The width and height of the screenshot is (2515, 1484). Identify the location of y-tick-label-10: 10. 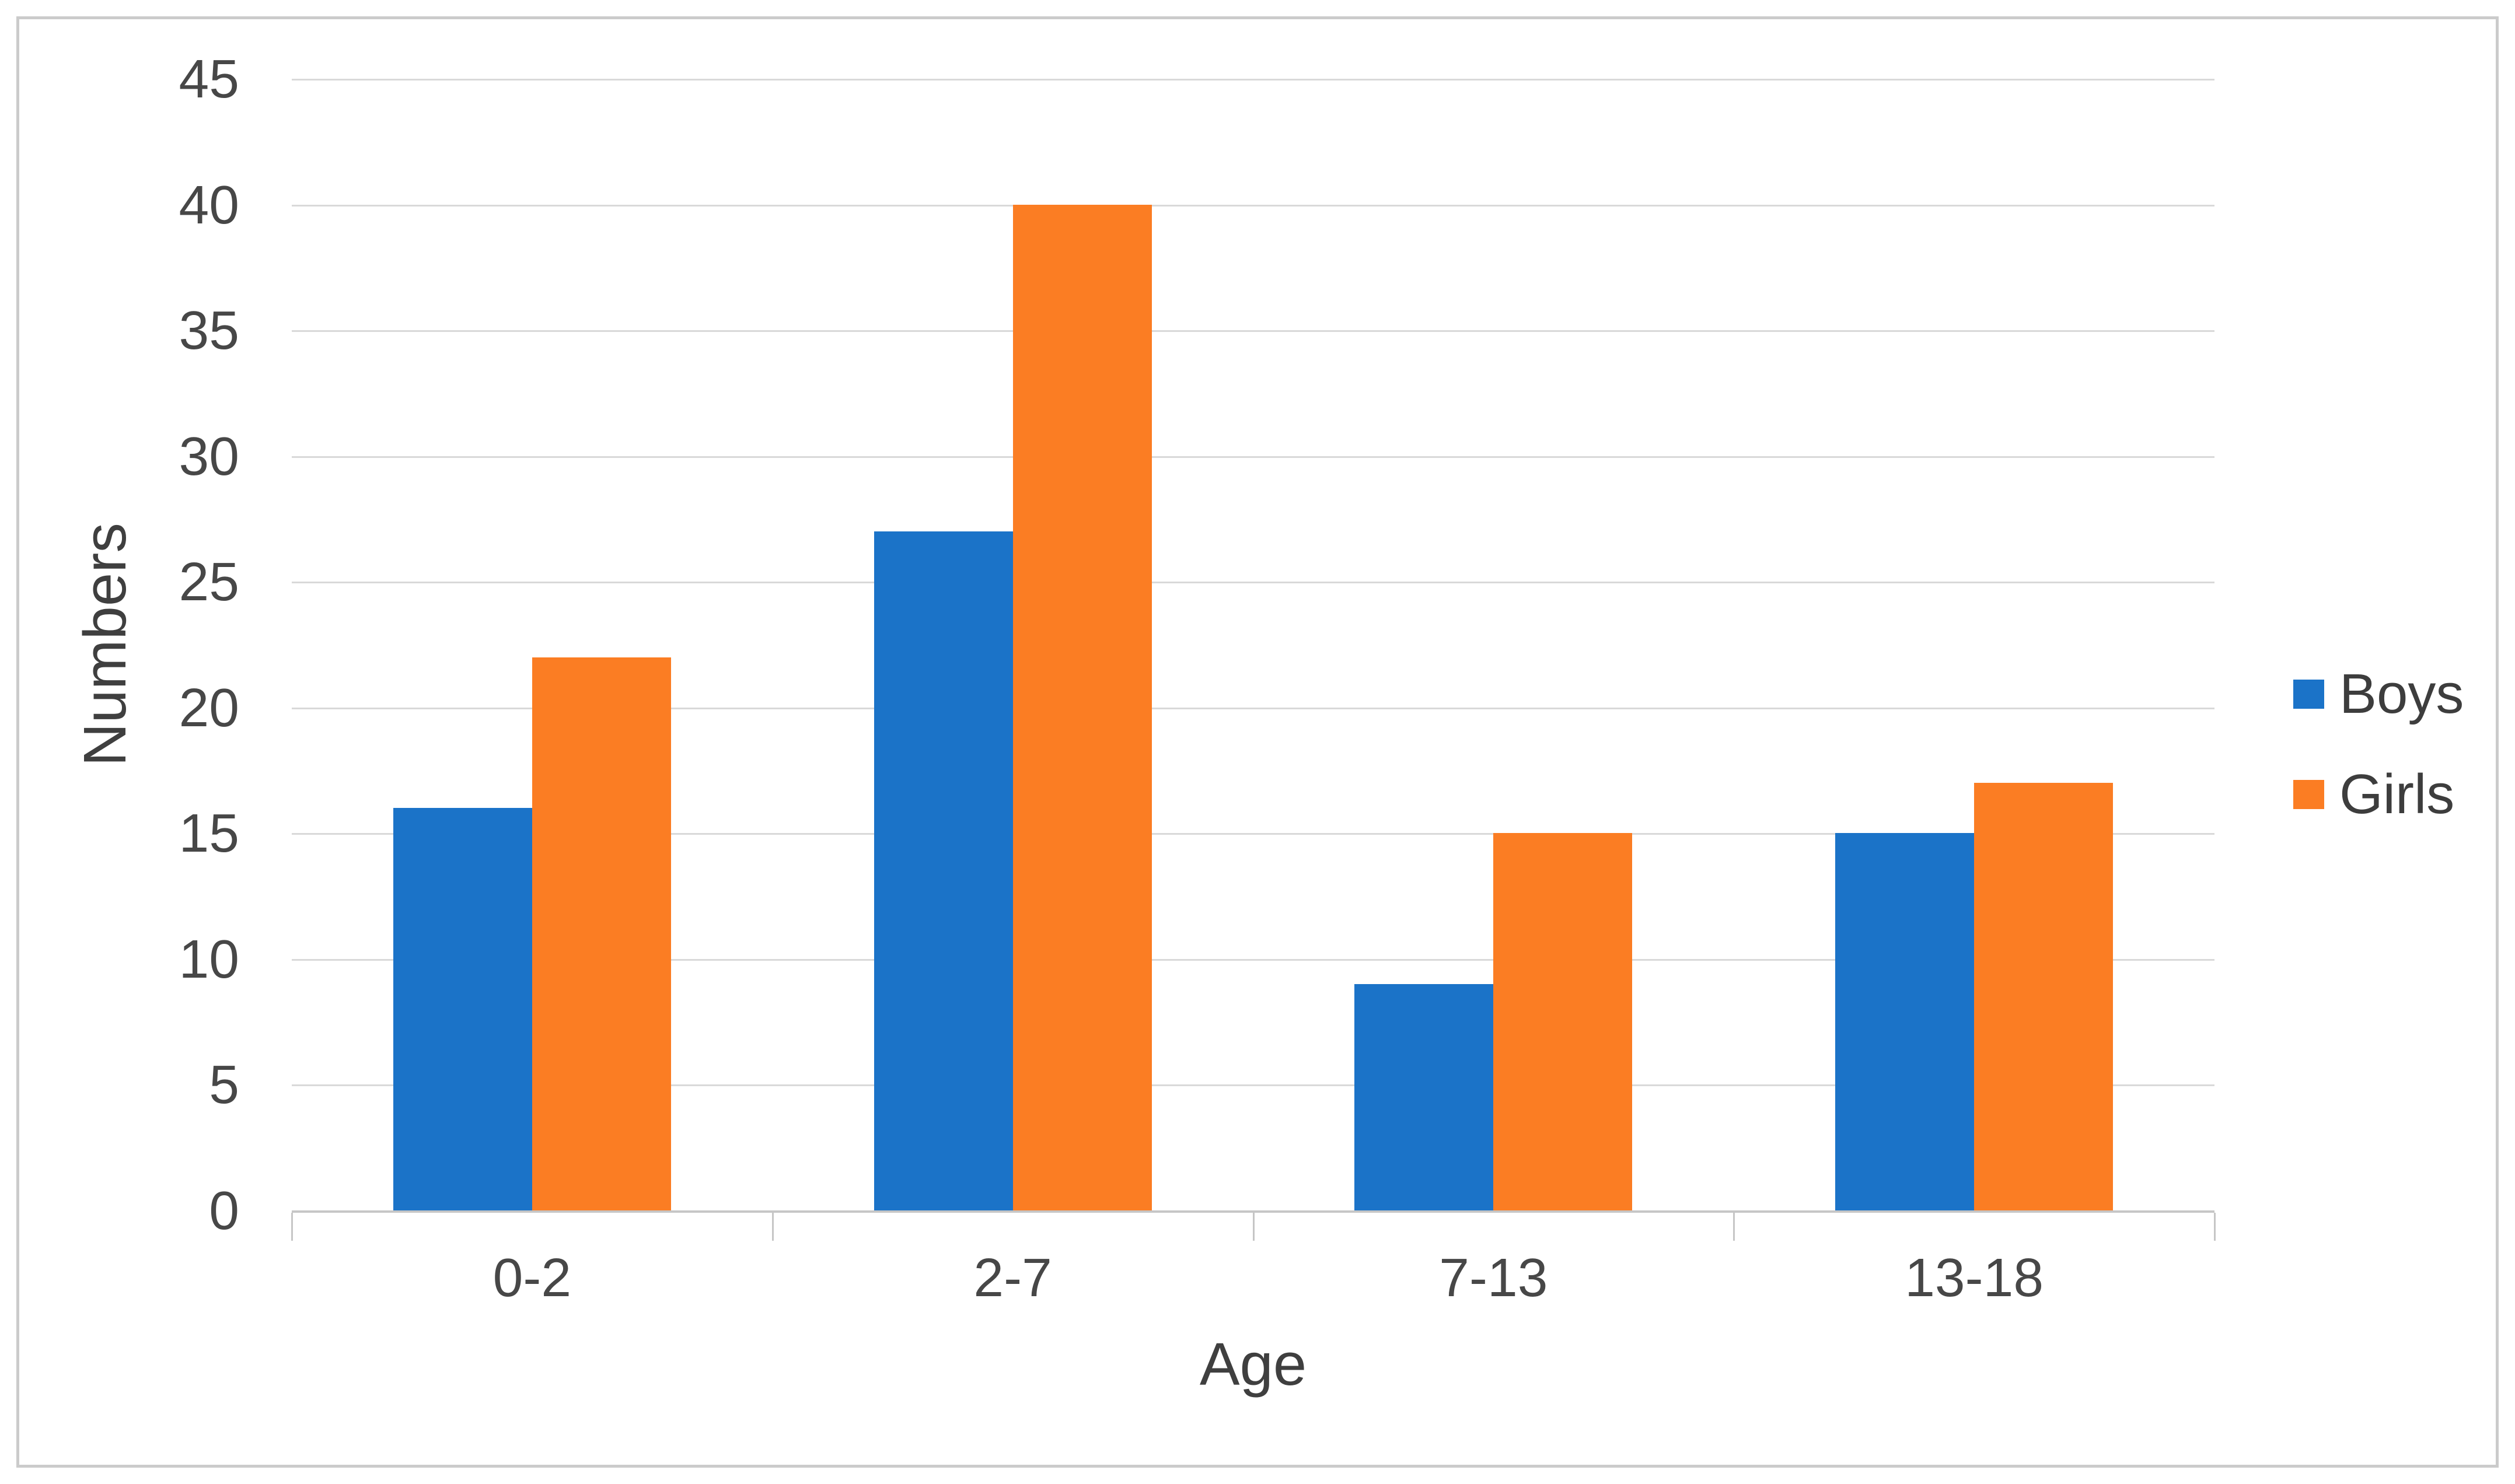
(209, 958).